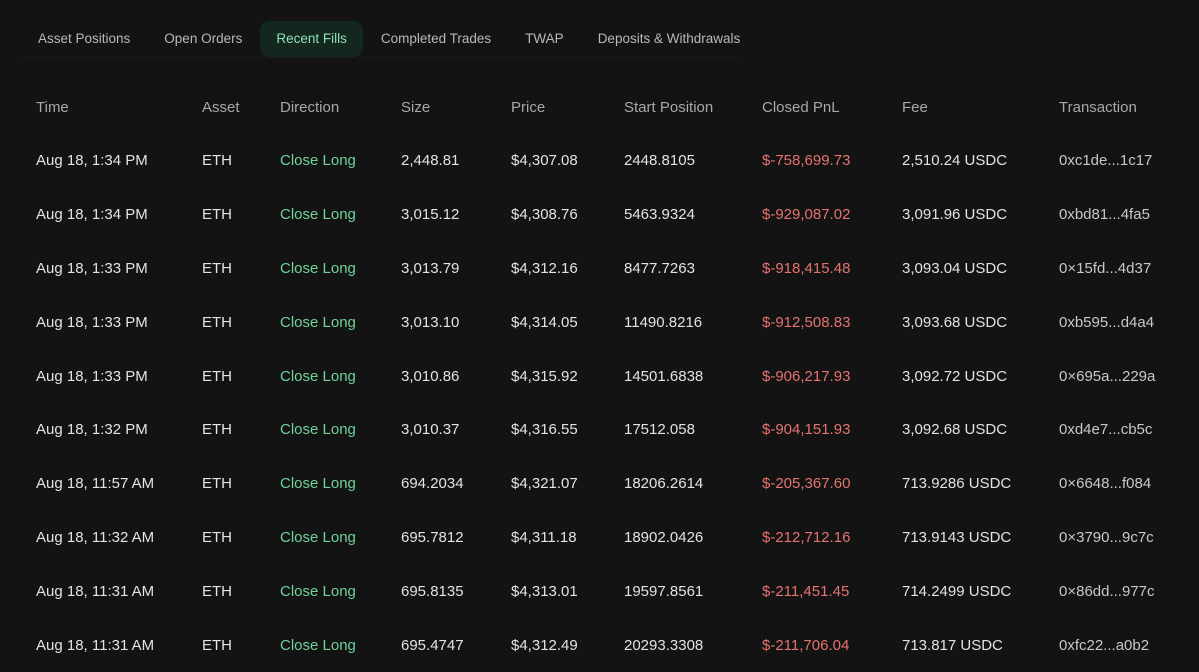 This screenshot has height=672, width=1199. Describe the element at coordinates (92, 430) in the screenshot. I see `cell-time: Aug 18, 1:32 PM` at that location.